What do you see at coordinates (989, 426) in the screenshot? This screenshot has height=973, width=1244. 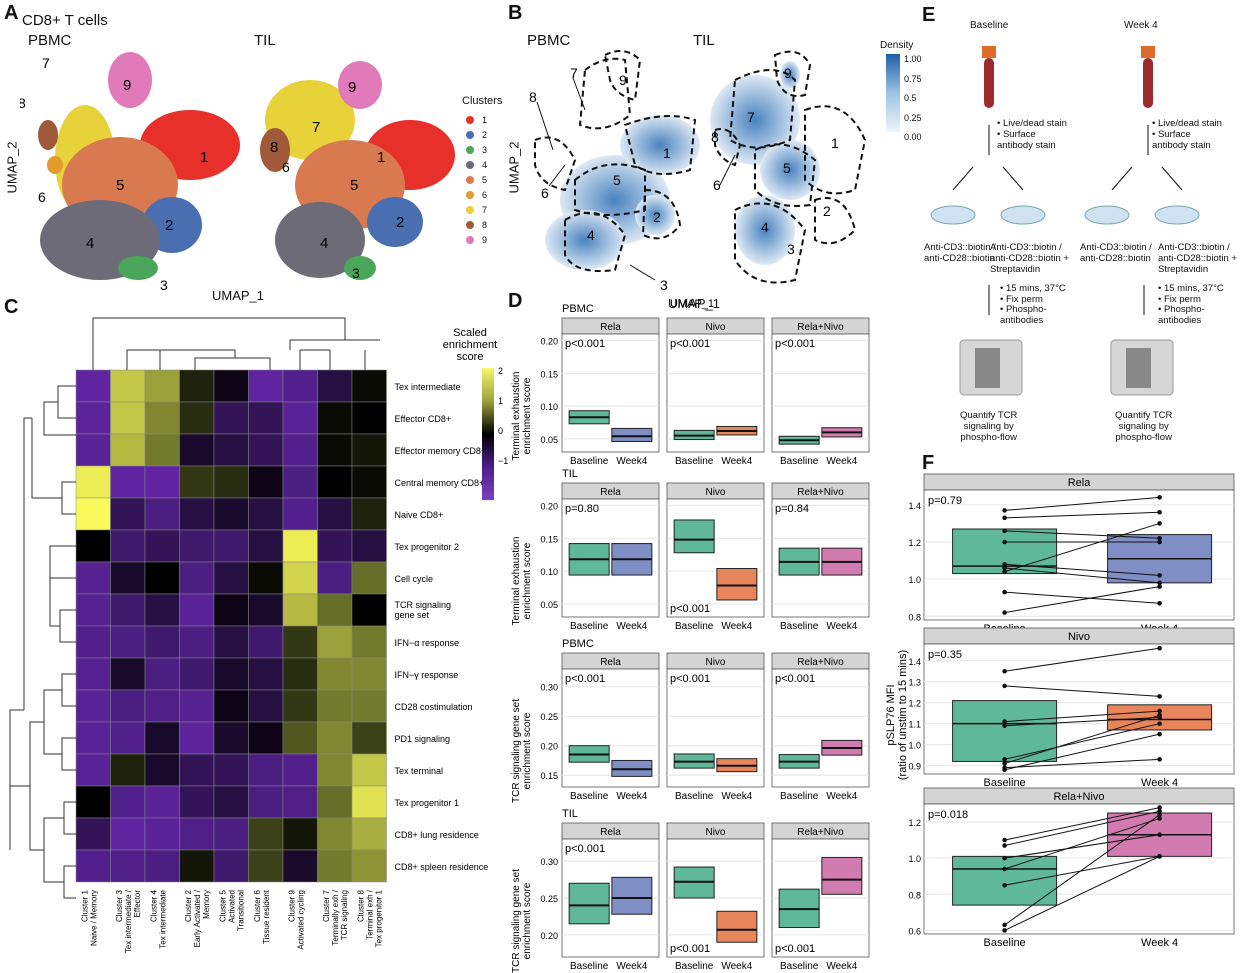 I see `quantify-label: Quantify TCR signaling by phospho-flow` at bounding box center [989, 426].